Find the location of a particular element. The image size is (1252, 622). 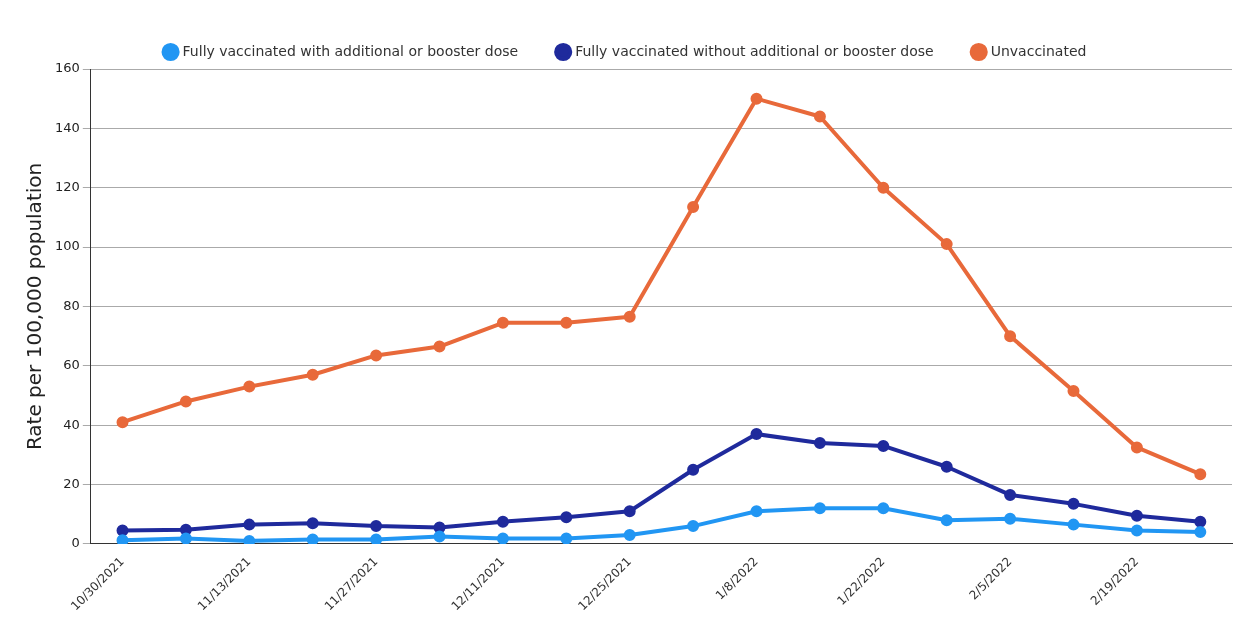

y-tick-label: 20 is located at coordinates (71, 483).